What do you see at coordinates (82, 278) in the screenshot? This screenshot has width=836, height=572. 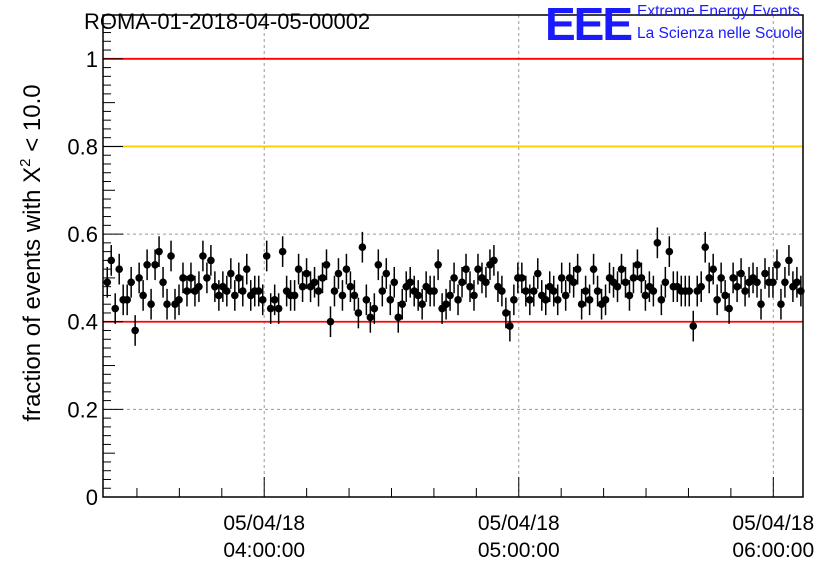 I see `y-tick-labels: 0 0.2 0.4 0.6 0.8 1` at bounding box center [82, 278].